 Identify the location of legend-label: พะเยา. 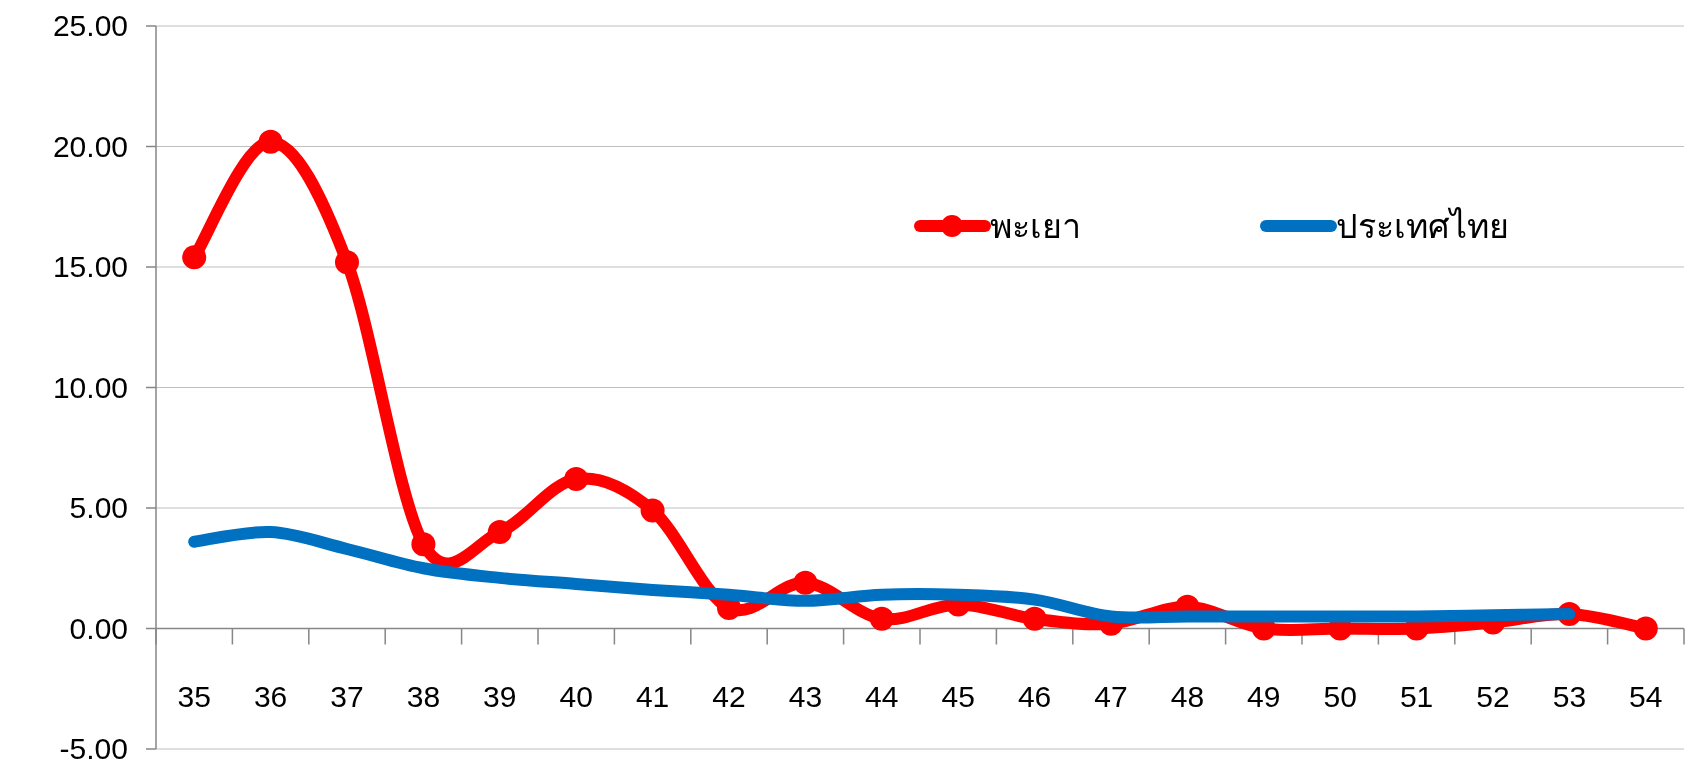
(1035, 226).